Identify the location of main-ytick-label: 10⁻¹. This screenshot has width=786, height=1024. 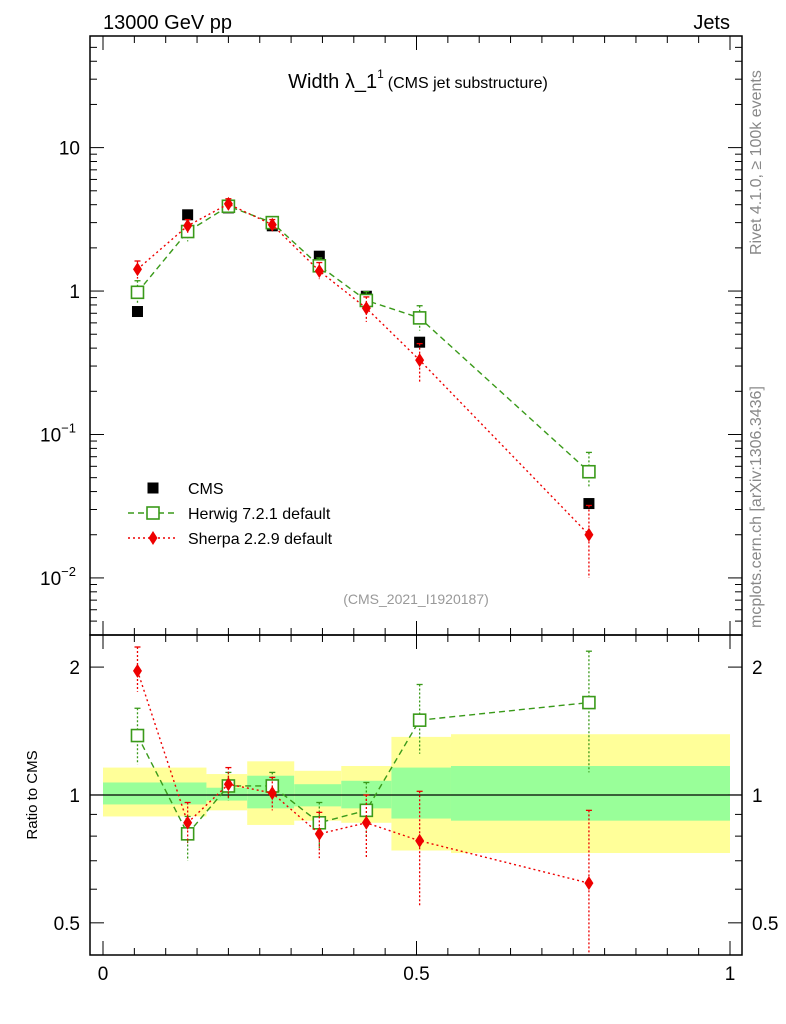
(58, 433).